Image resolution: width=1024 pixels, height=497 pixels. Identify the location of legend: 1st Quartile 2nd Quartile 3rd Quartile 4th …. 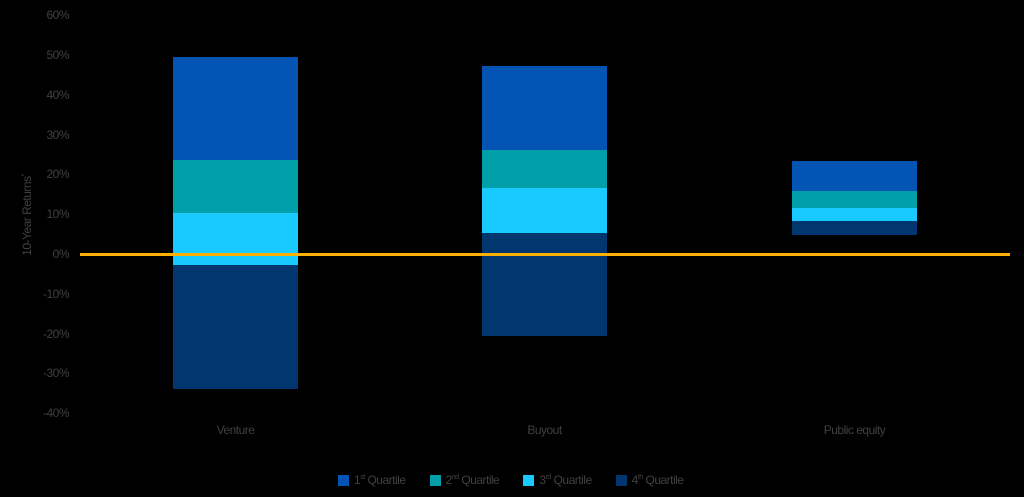
(523, 480).